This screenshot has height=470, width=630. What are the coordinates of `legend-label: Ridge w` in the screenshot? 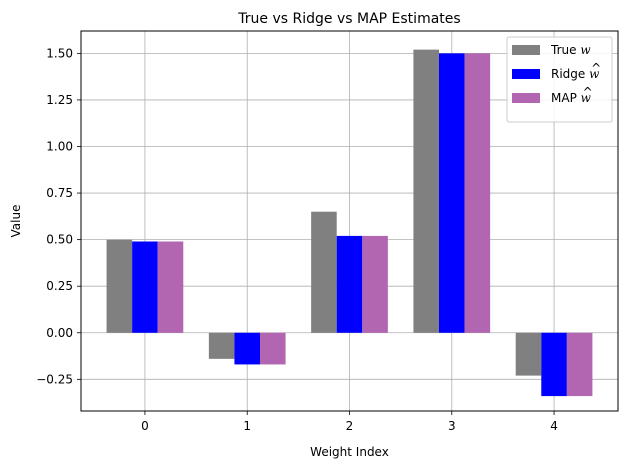 It's located at (575, 74).